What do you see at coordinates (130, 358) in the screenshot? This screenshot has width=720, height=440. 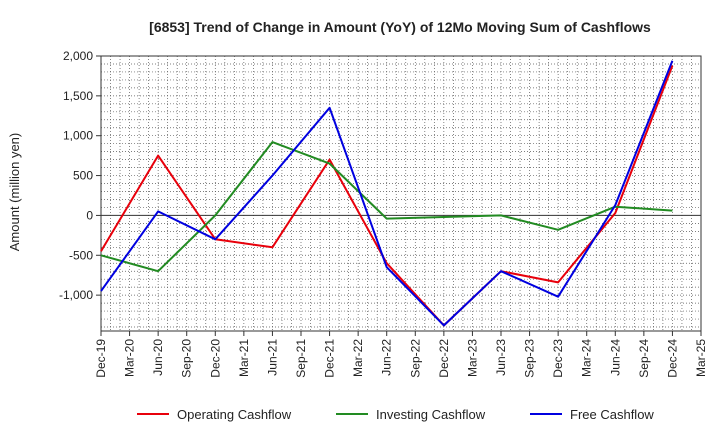 I see `x-tick-label: Mar-20` at bounding box center [130, 358].